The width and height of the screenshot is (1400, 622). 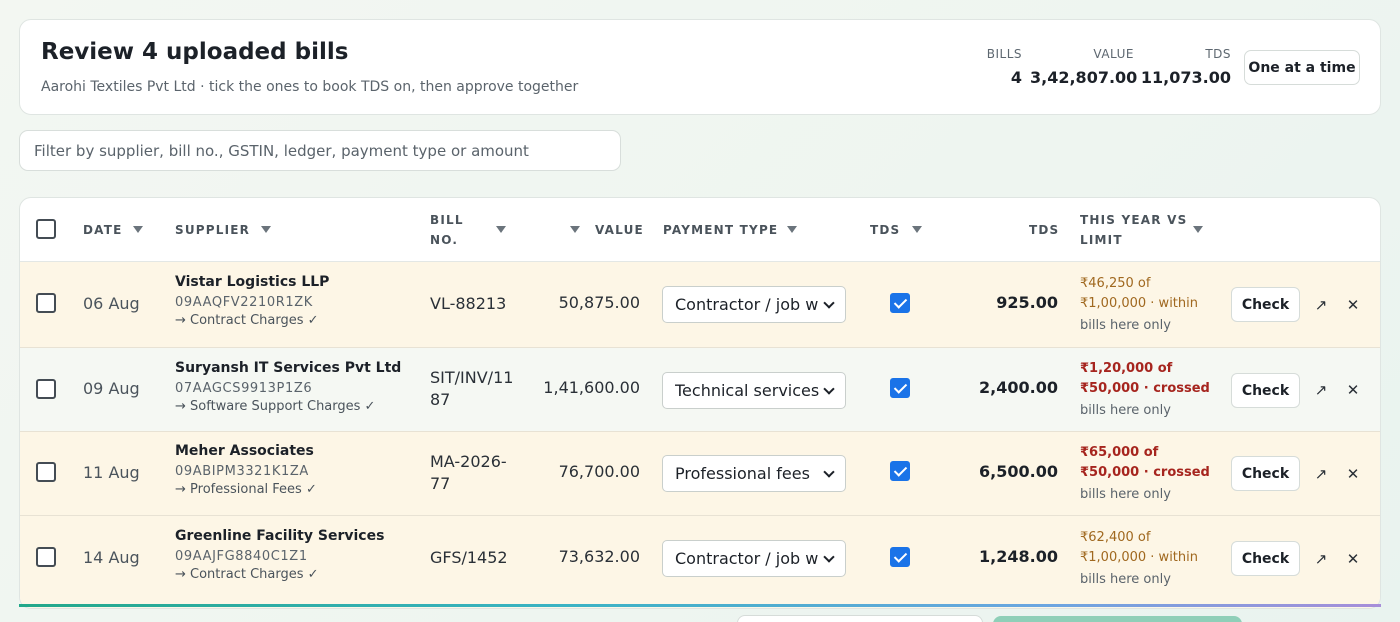 What do you see at coordinates (1027, 302) in the screenshot?
I see `tds-amount: 925.00` at bounding box center [1027, 302].